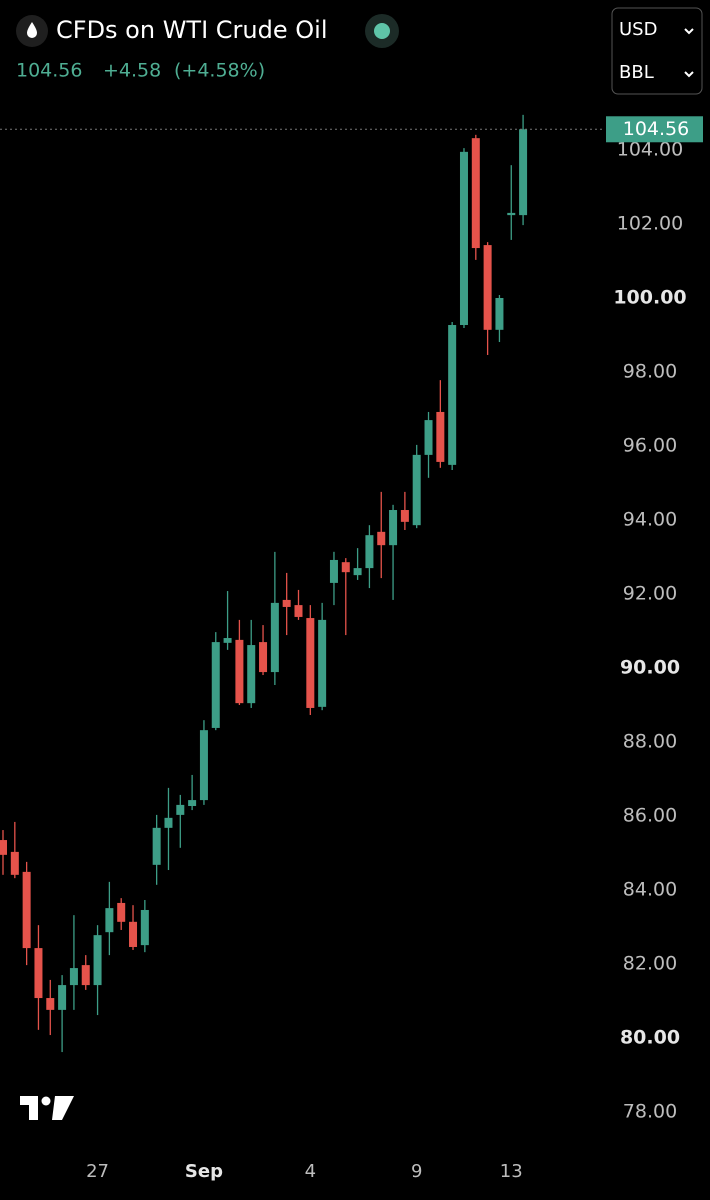 Image resolution: width=710 pixels, height=1200 pixels. Describe the element at coordinates (638, 29) in the screenshot. I see `currency: USD` at that location.